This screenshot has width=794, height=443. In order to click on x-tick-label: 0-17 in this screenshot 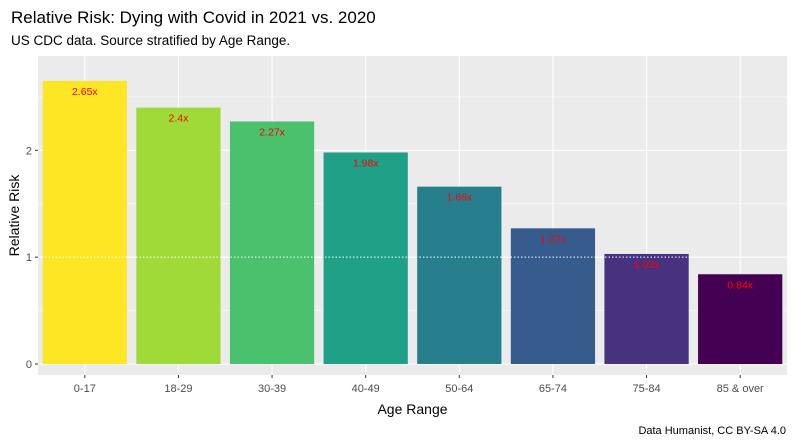, I will do `click(85, 389)`.